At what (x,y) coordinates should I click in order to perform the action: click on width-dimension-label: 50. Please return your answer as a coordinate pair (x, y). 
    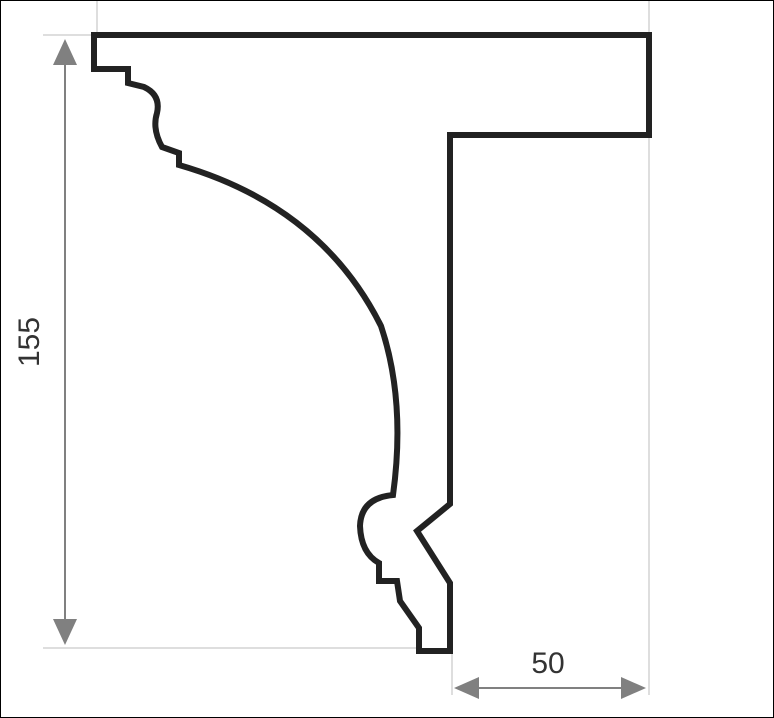
    Looking at the image, I should click on (547, 663).